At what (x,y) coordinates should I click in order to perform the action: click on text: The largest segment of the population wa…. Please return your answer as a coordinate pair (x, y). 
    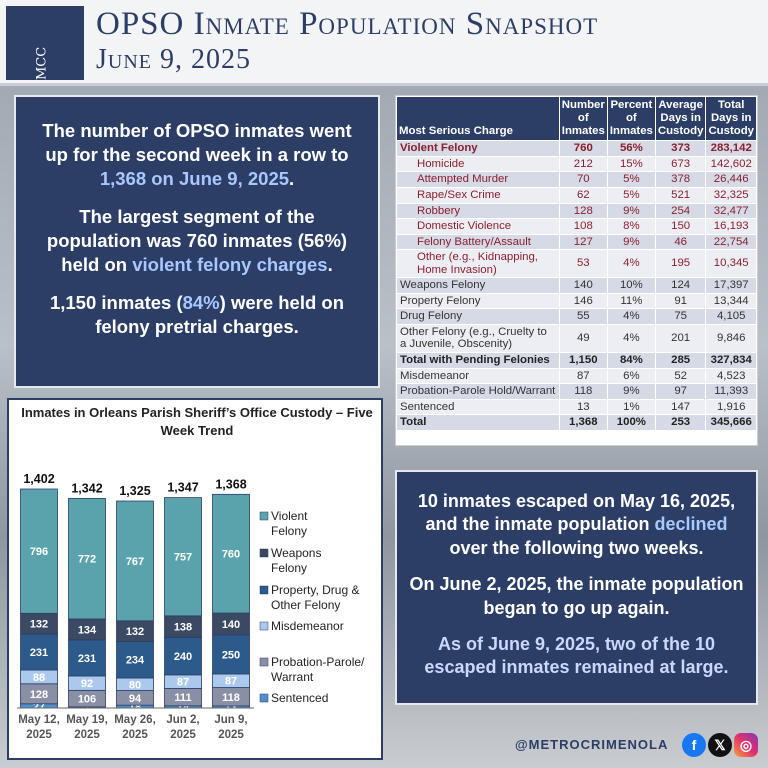
    Looking at the image, I should click on (197, 241).